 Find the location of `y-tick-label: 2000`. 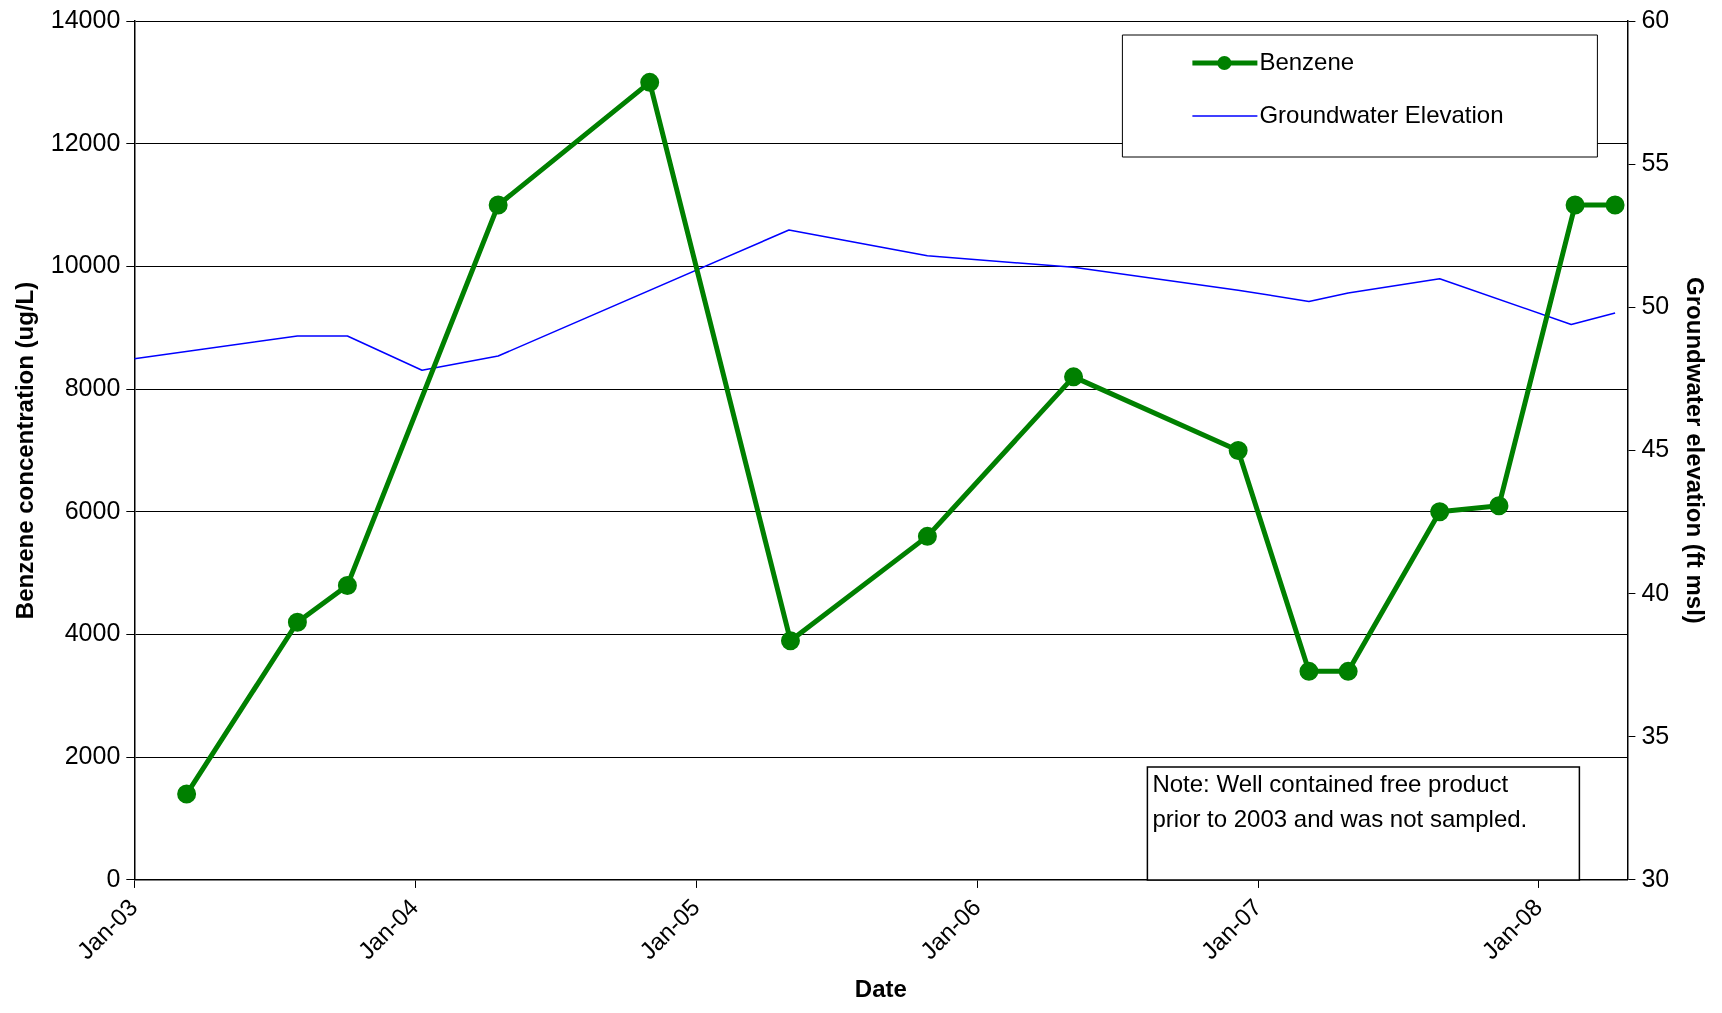

y-tick-label: 2000 is located at coordinates (92, 755).